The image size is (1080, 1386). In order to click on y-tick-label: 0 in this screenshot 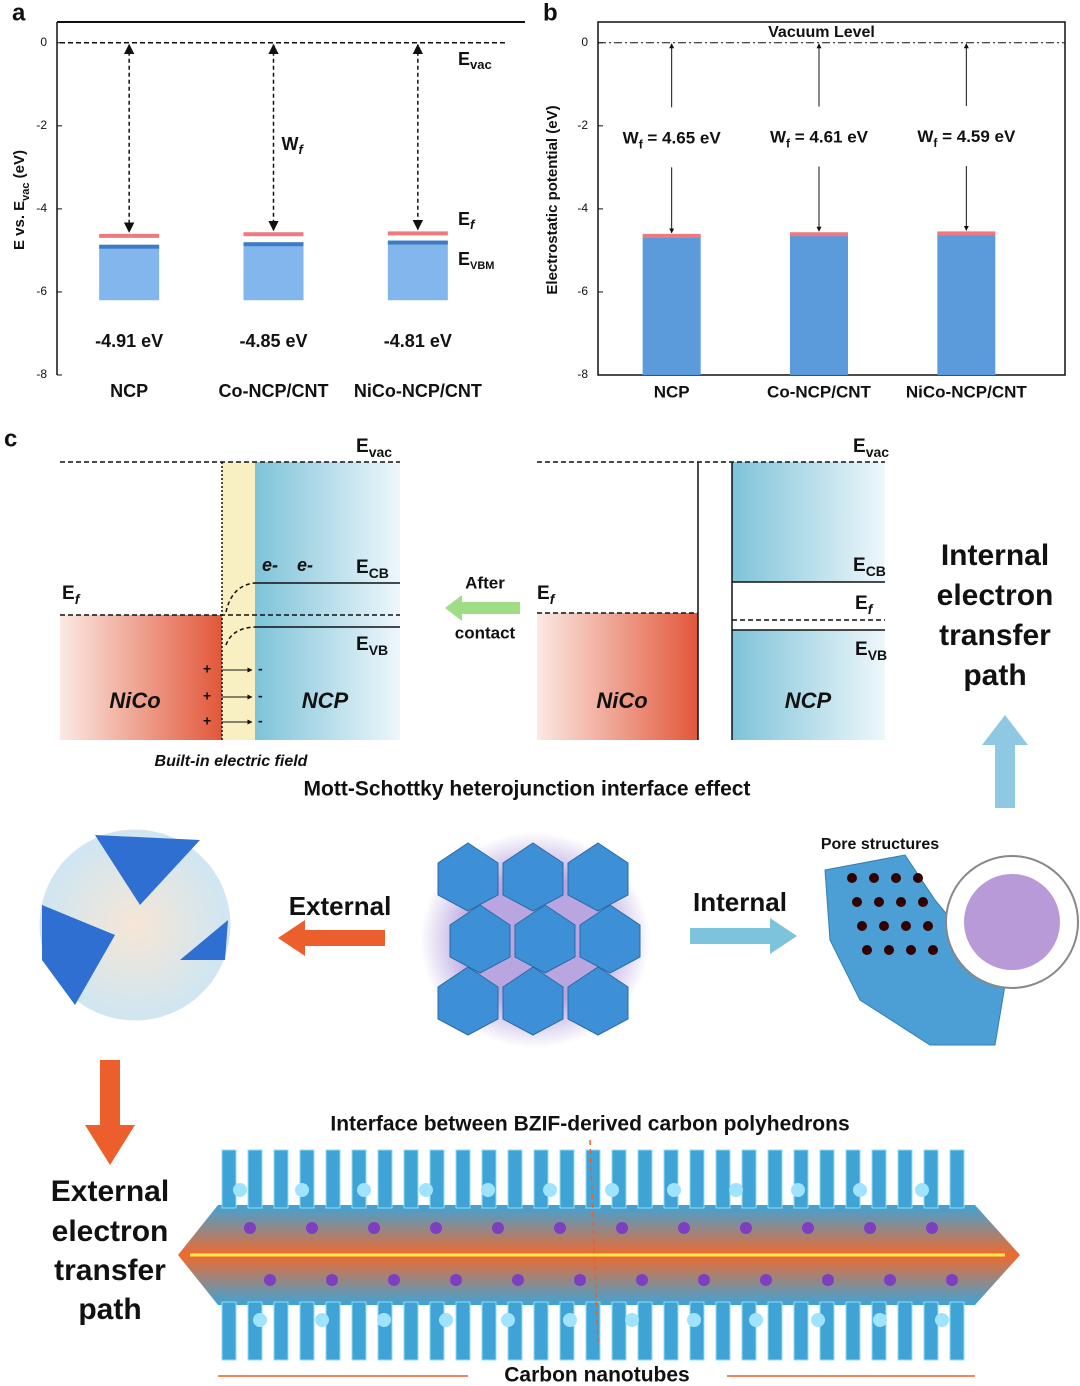, I will do `click(584, 42)`.